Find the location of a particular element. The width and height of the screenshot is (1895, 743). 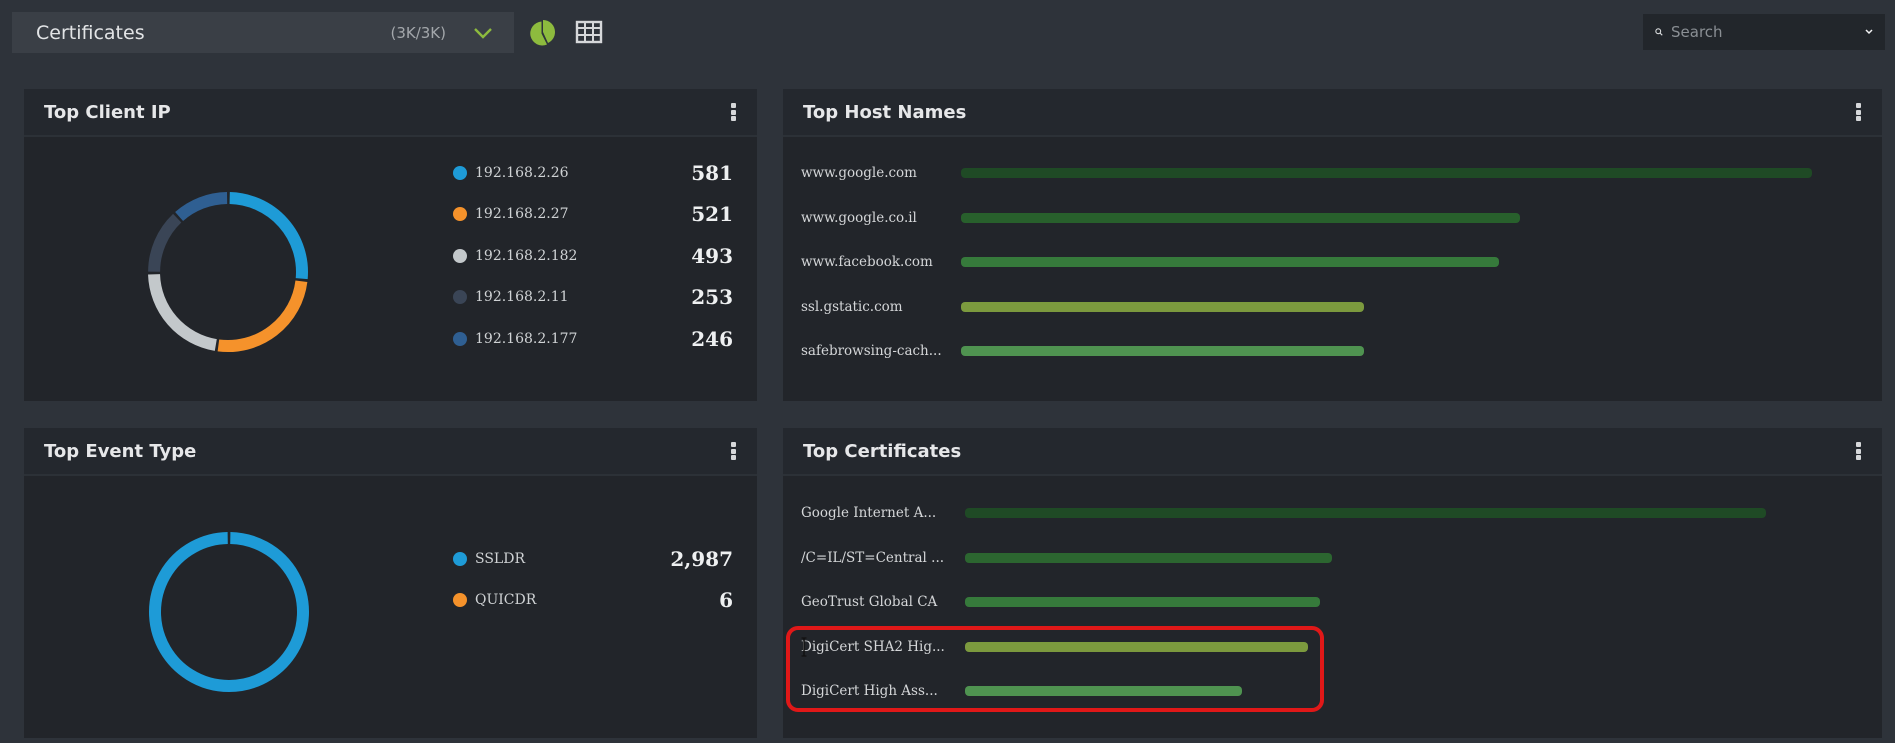

bar-label: www.google.com is located at coordinates (859, 173).